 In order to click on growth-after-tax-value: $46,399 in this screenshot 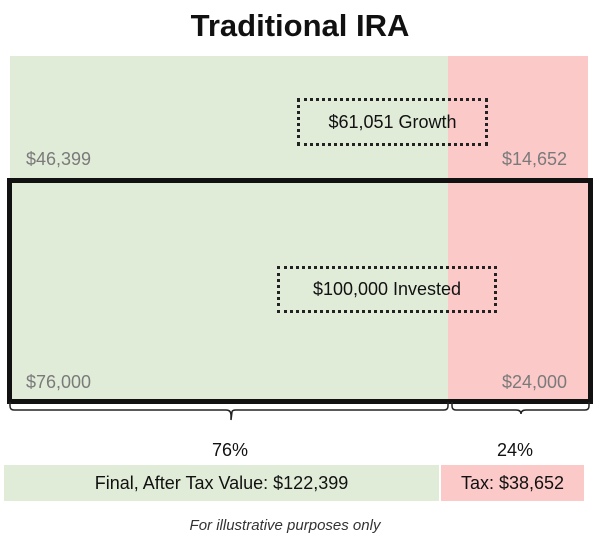, I will do `click(59, 159)`.